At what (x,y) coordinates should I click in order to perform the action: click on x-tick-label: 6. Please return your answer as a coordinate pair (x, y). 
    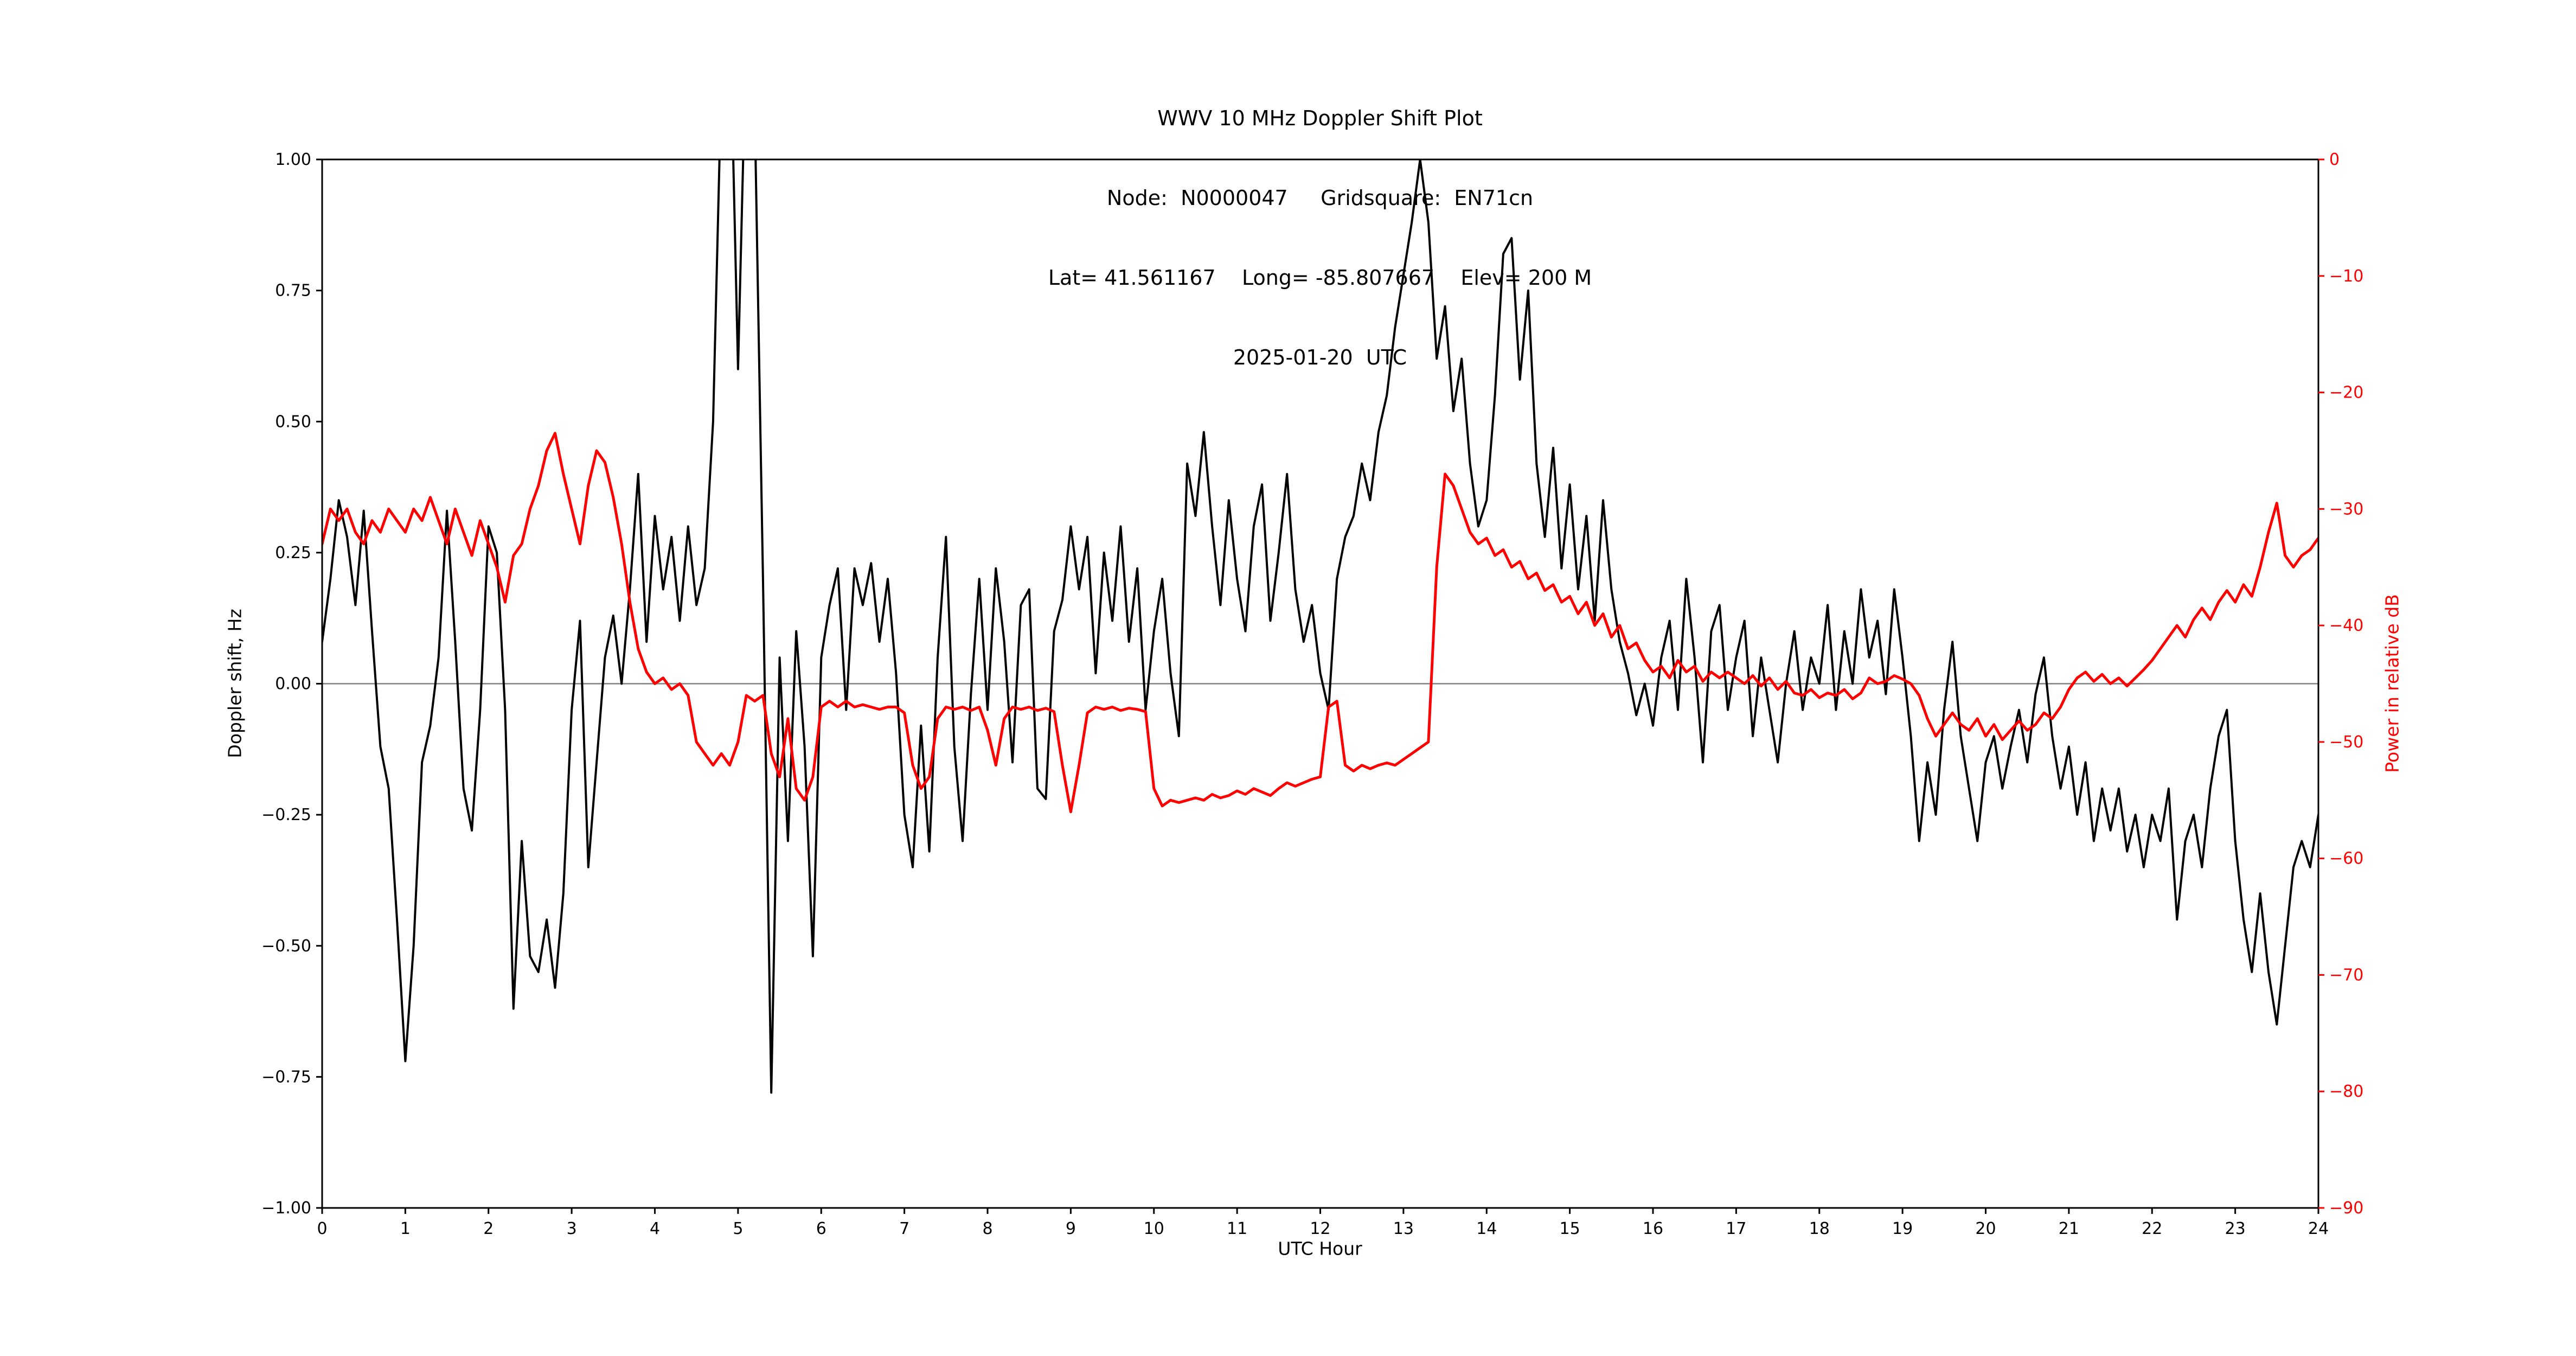
    Looking at the image, I should click on (821, 1228).